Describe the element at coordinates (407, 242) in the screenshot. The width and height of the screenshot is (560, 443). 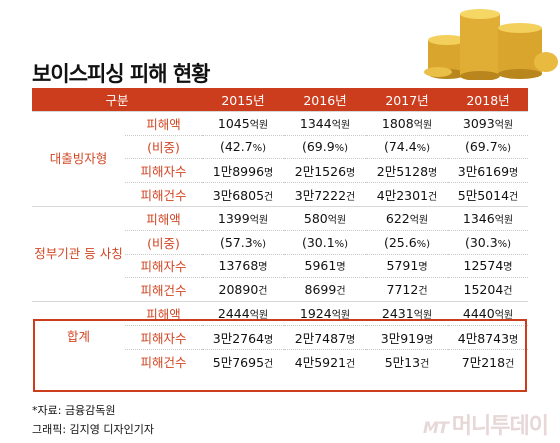
I see `value-cell: (25.6%)` at that location.